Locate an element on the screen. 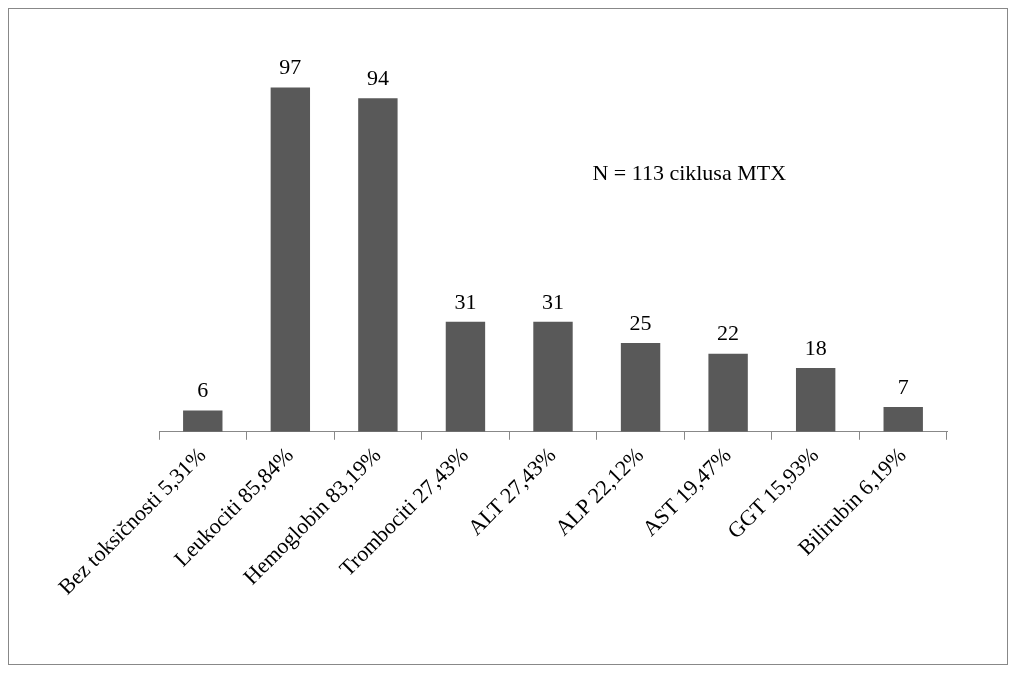 This screenshot has width=1018, height=675. data-label: 18 is located at coordinates (815, 347).